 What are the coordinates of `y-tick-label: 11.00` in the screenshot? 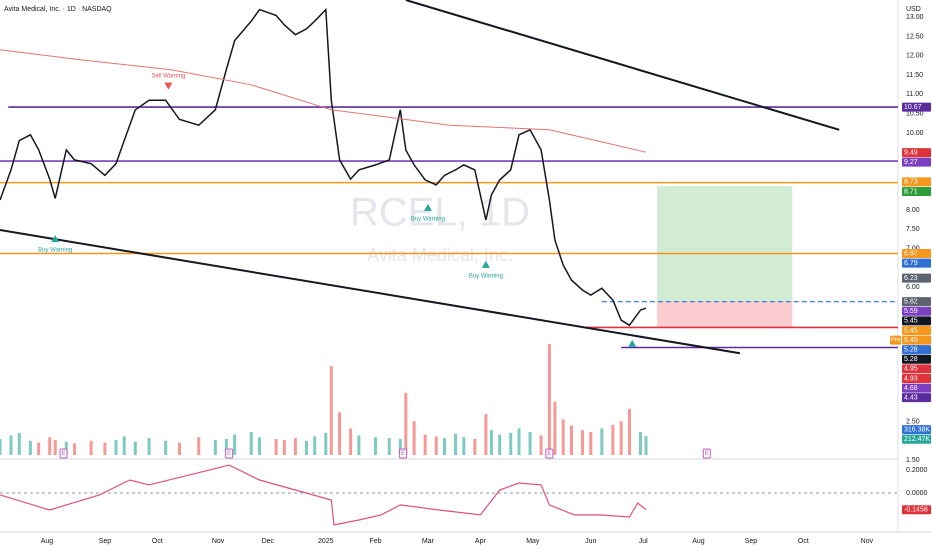 It's located at (914, 94).